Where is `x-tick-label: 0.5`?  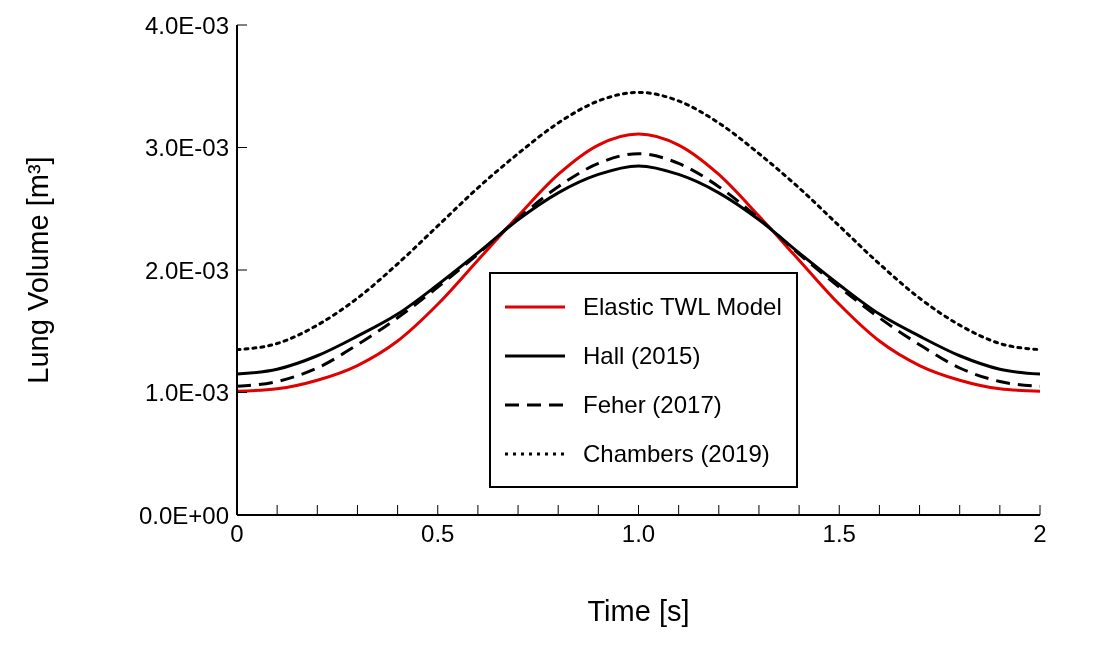 x-tick-label: 0.5 is located at coordinates (438, 534).